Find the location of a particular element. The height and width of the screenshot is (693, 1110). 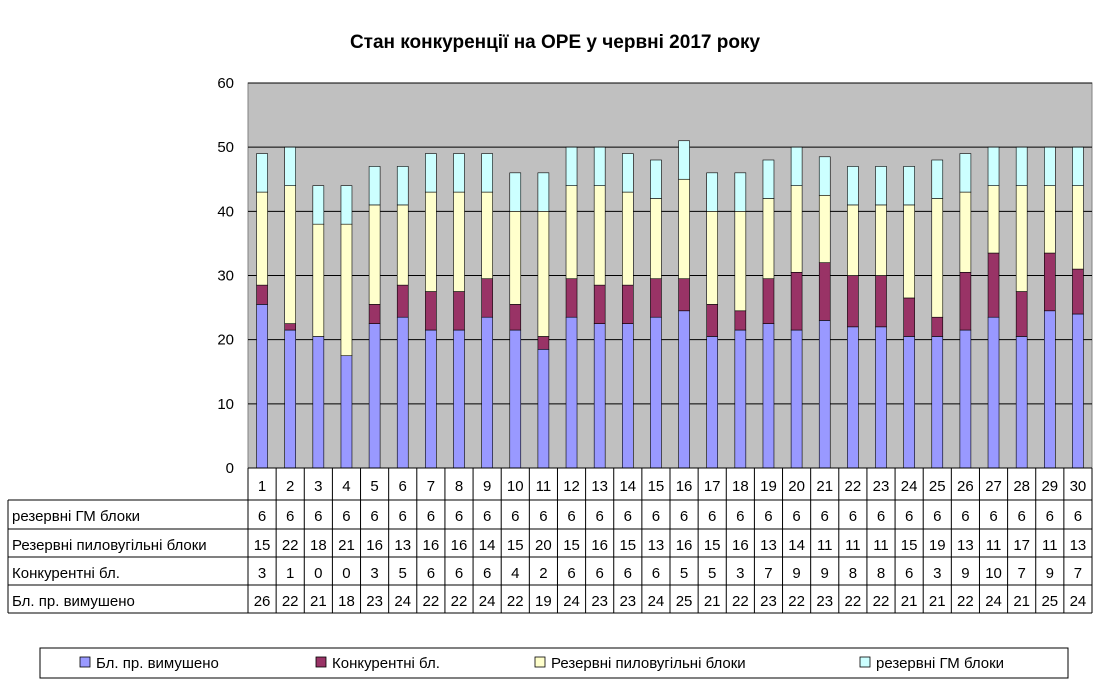

table-cell: 24 is located at coordinates (402, 601).